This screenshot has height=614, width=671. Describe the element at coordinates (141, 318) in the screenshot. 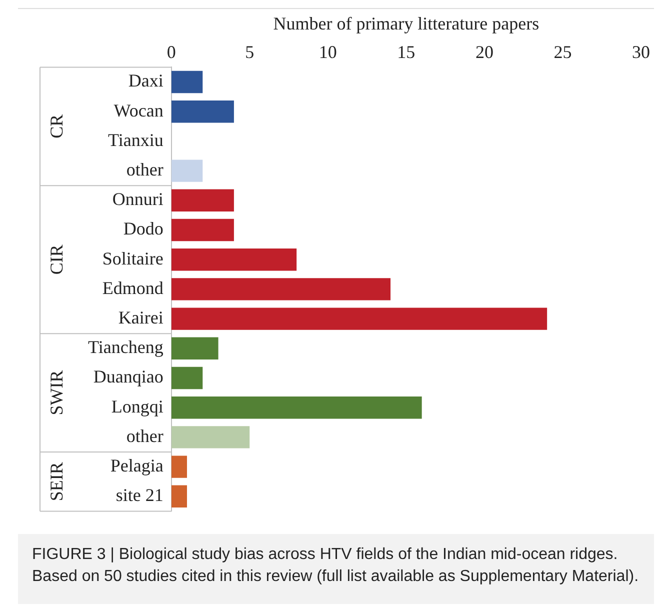

I see `y-tick-label: Kairei` at that location.